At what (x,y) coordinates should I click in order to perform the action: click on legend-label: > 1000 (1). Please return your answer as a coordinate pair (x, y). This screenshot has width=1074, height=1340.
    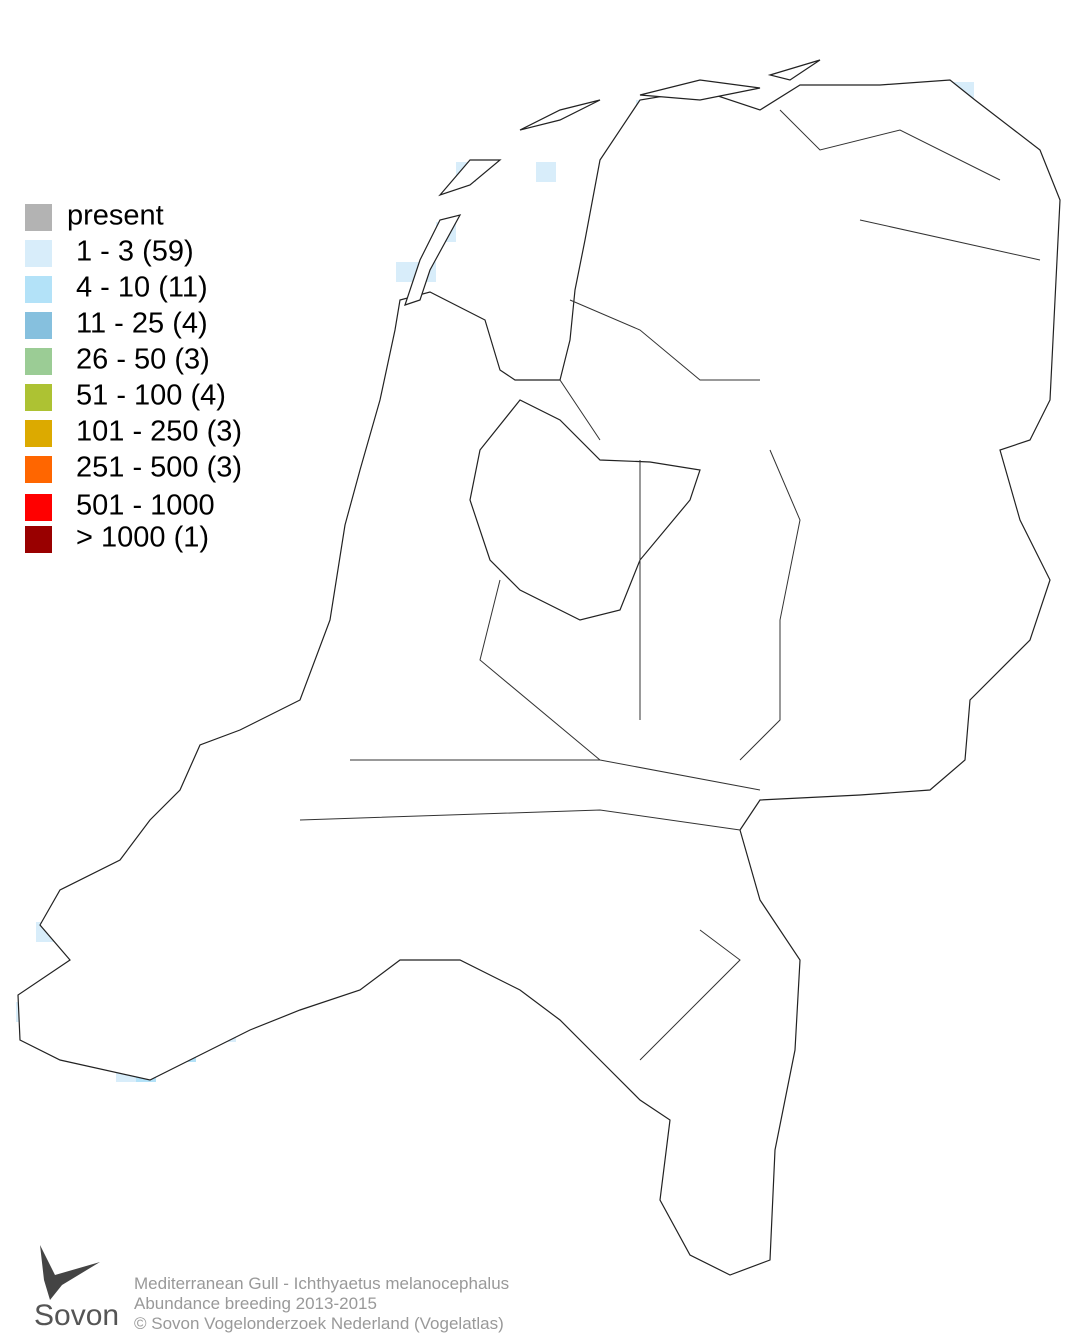
    Looking at the image, I should click on (142, 538).